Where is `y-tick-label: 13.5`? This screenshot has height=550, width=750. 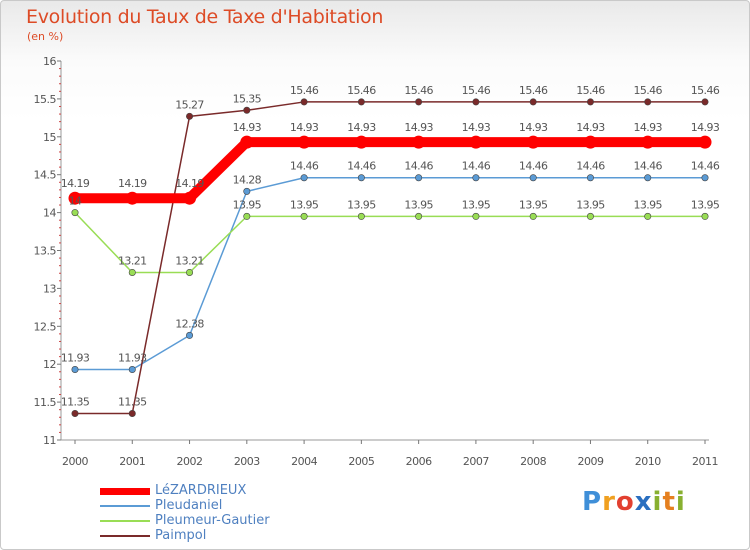
y-tick-label: 13.5 is located at coordinates (45, 251).